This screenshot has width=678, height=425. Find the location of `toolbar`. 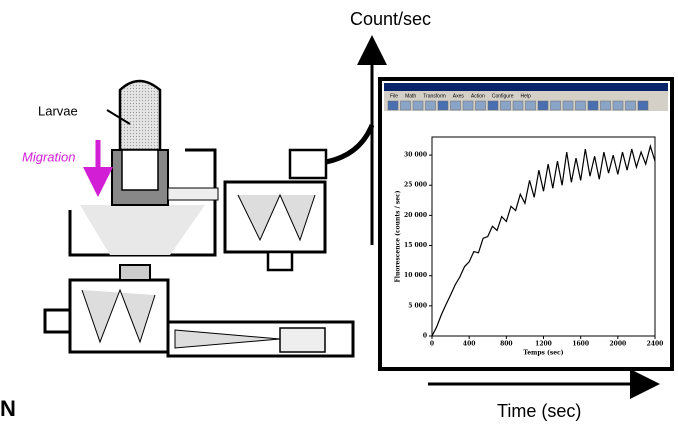

toolbar is located at coordinates (518, 105).